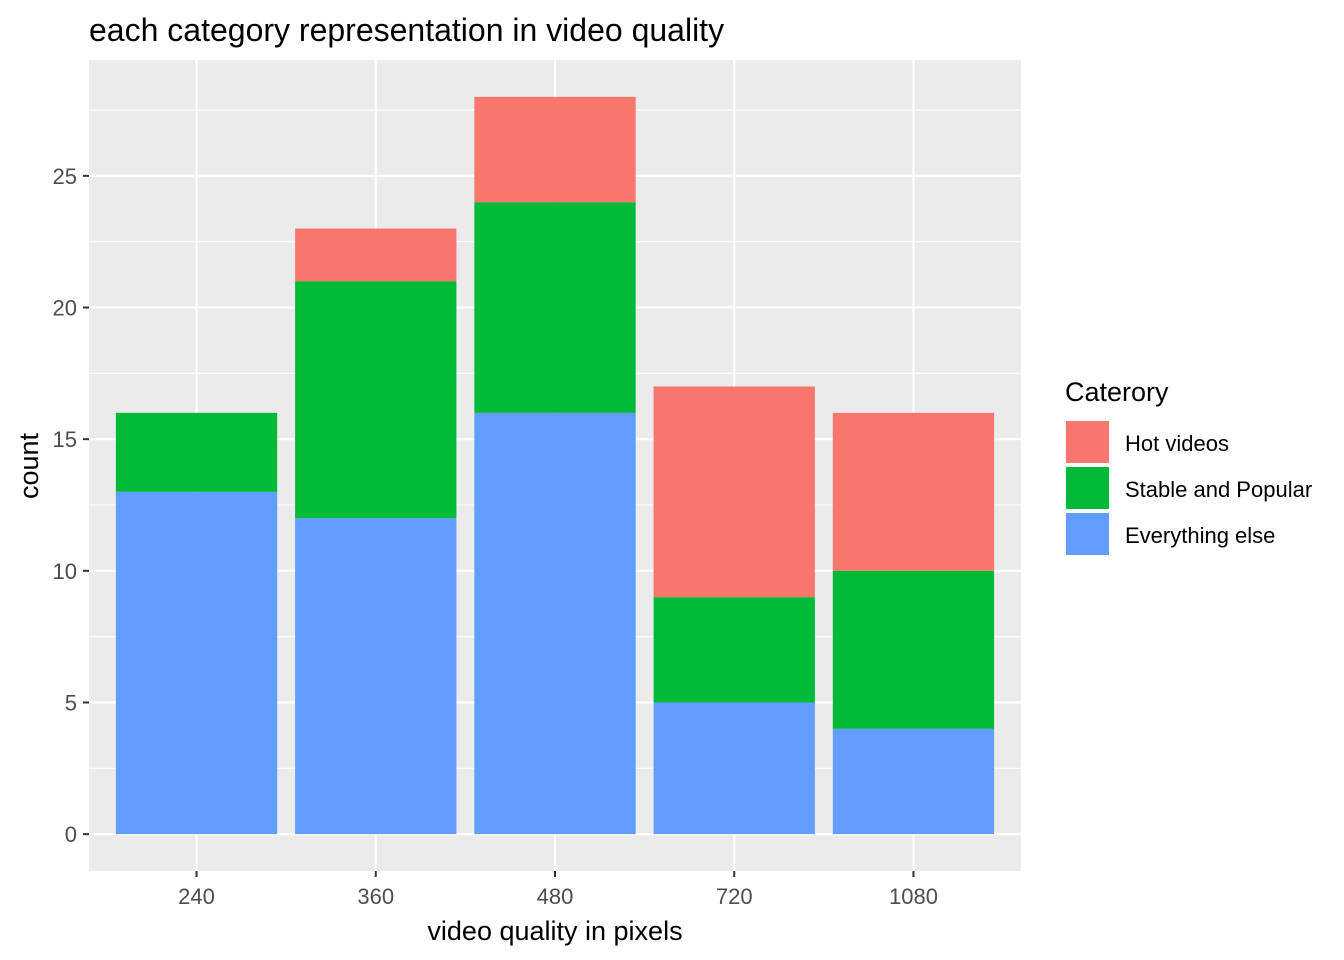  What do you see at coordinates (375, 896) in the screenshot?
I see `x-tick-label: 360` at bounding box center [375, 896].